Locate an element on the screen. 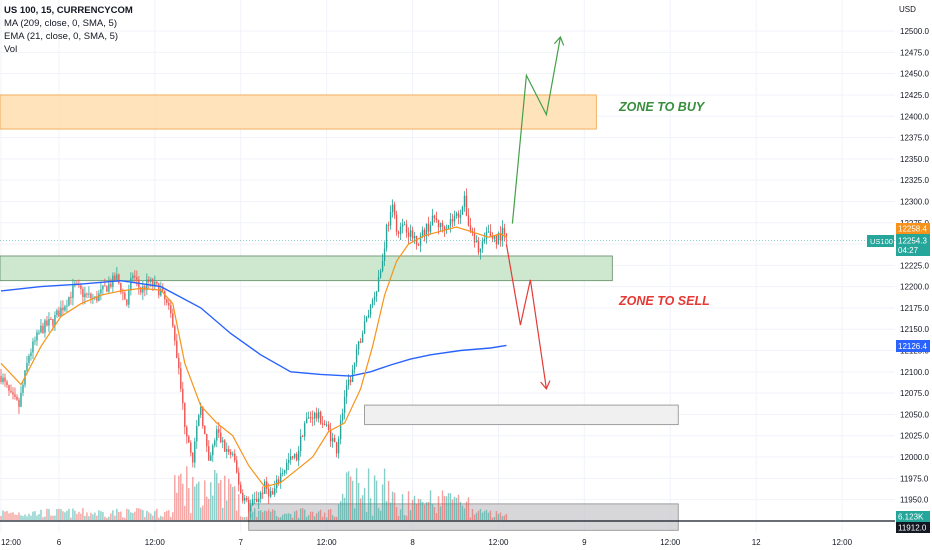  zone-to-sell-label: ZONE TO SELL is located at coordinates (664, 301).